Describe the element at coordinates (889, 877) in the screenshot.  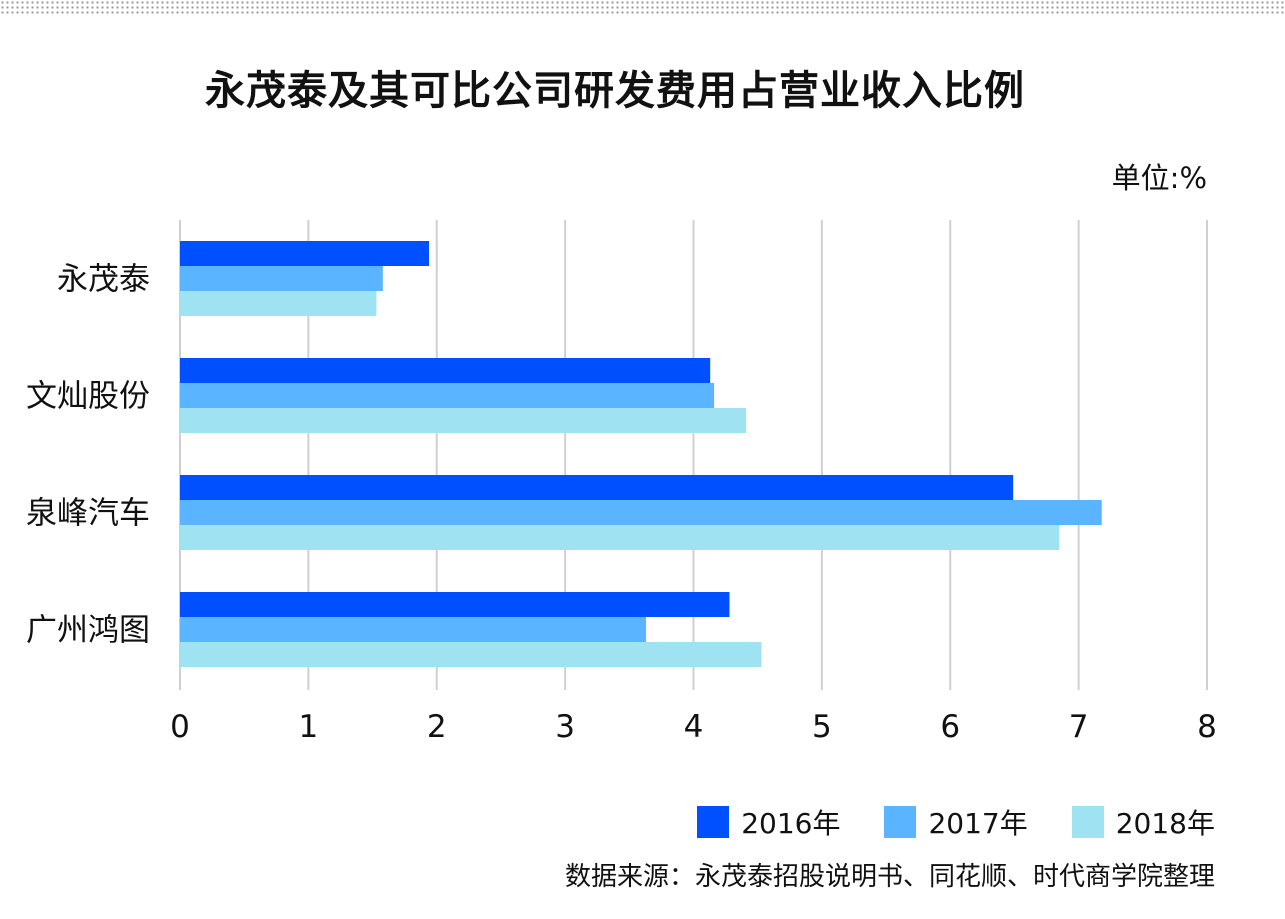
I see `data-source: 数据来源：永茂泰招股说明书、同花顺、时代商学院整理` at that location.